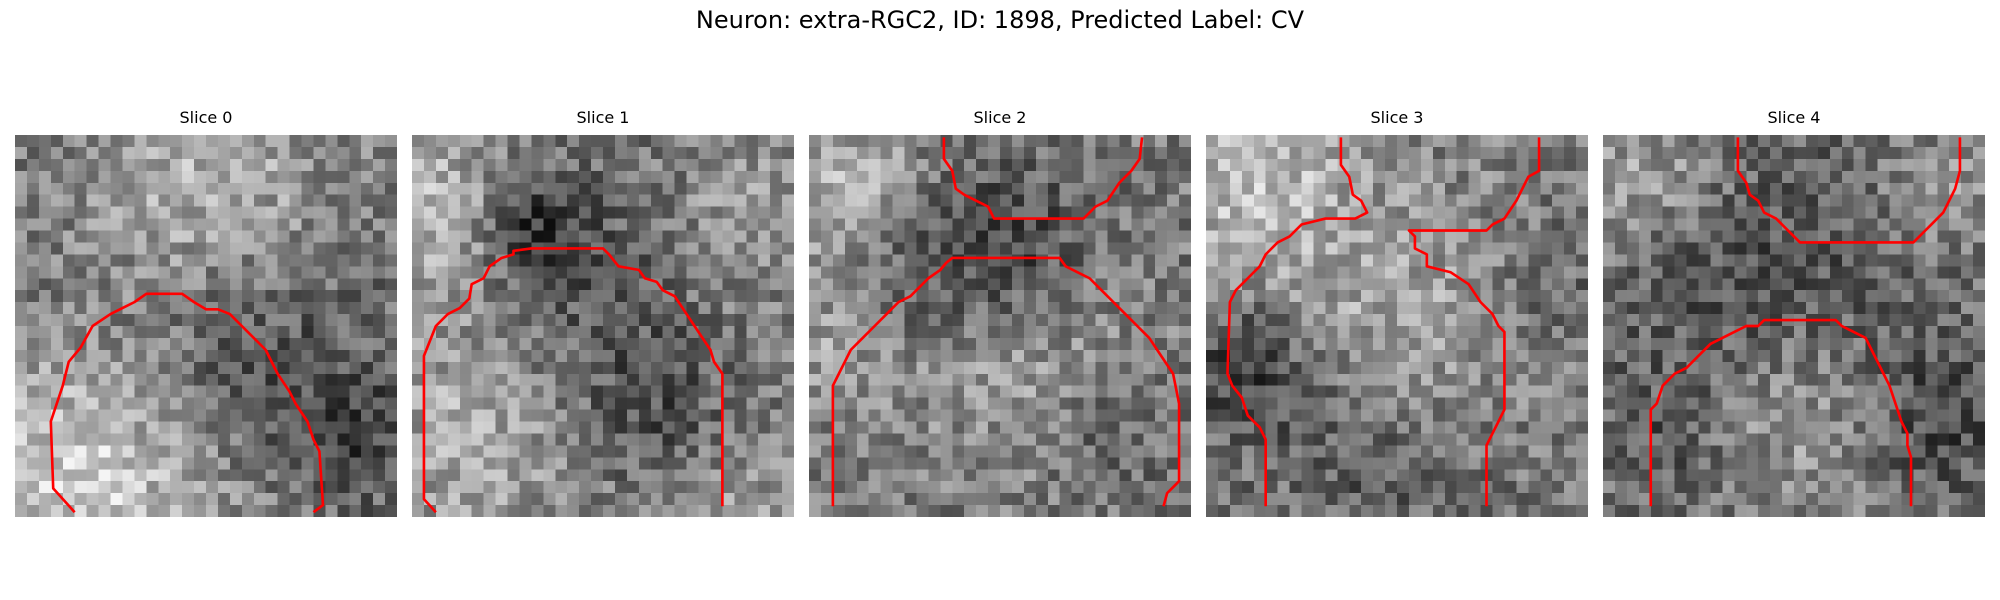 The height and width of the screenshot is (600, 2000). I want to click on slice-panel-1: Slice 1, so click(603, 312).